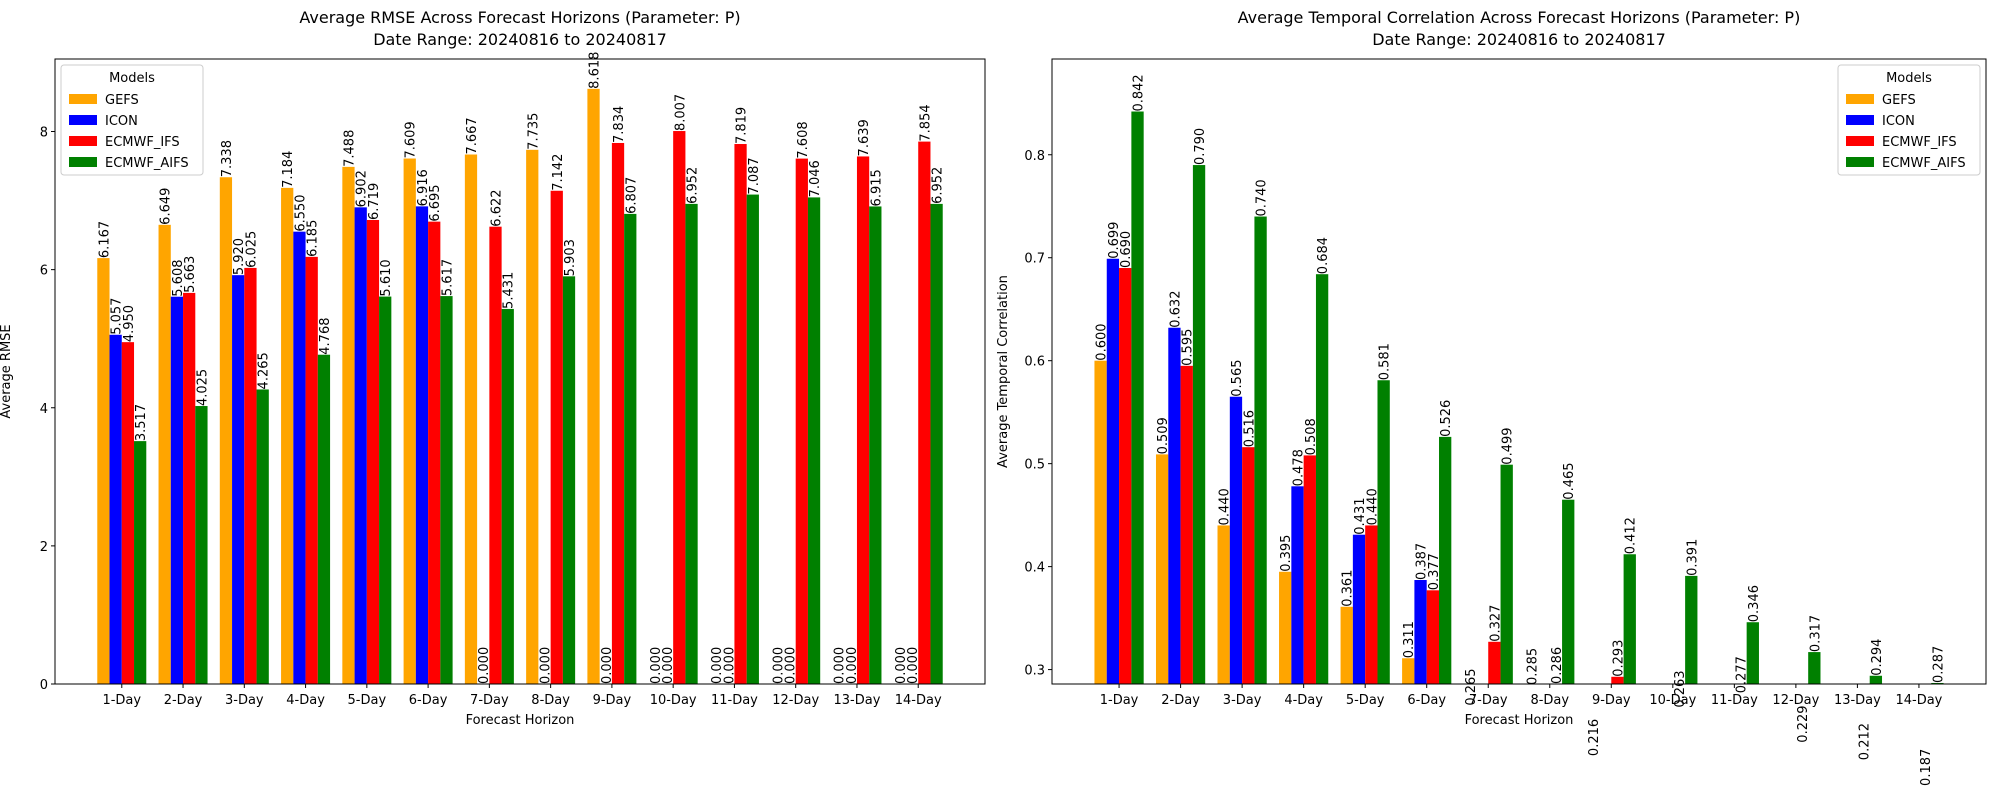 This screenshot has height=800, width=2000. Describe the element at coordinates (349, 148) in the screenshot. I see `value-label: 7.488` at that location.